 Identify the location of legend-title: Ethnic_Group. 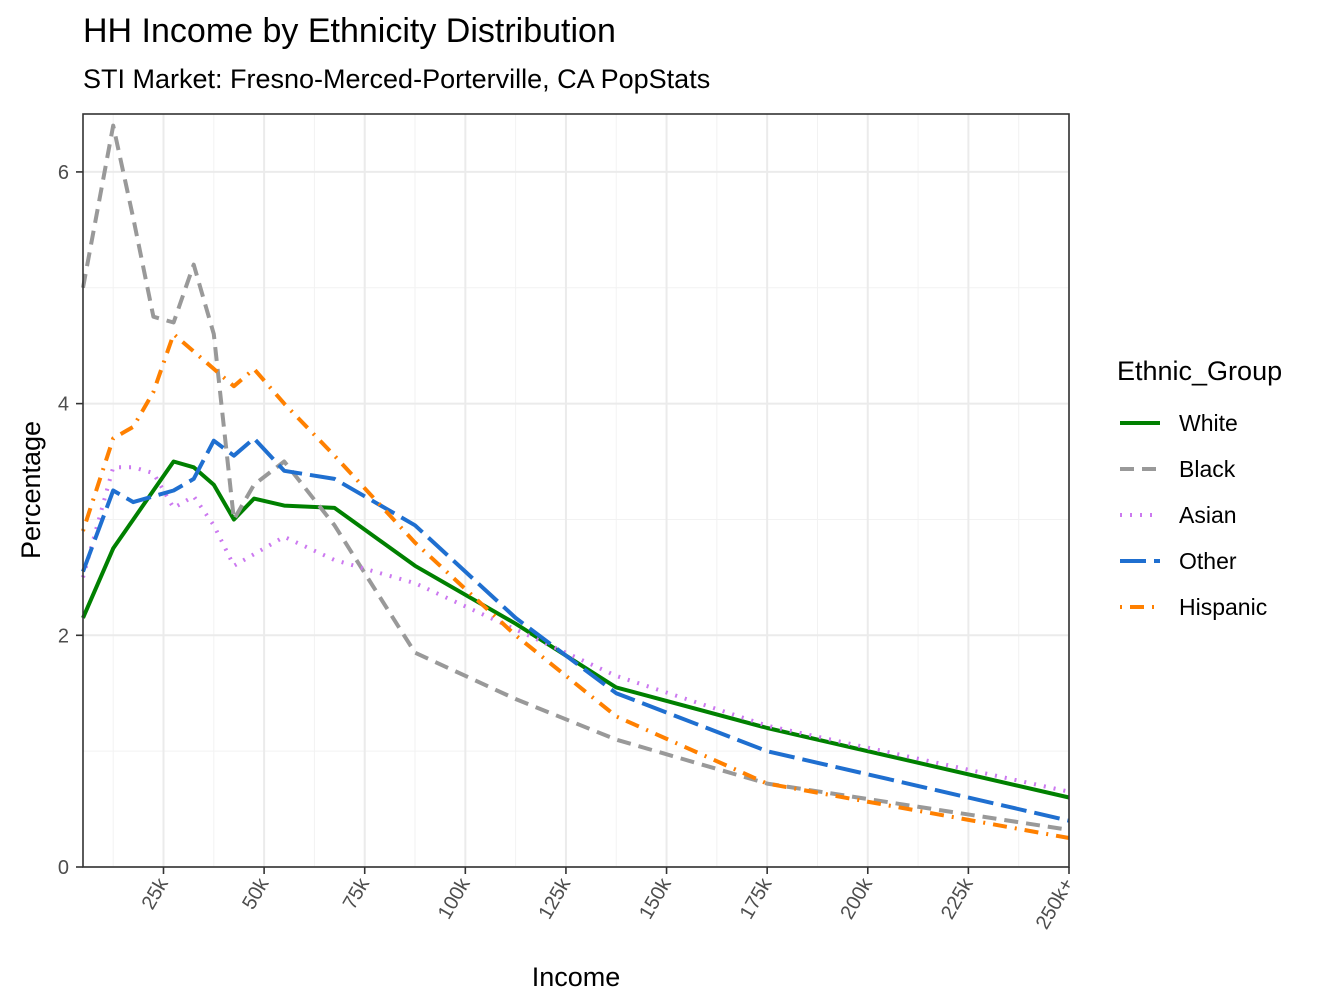
(1199, 371).